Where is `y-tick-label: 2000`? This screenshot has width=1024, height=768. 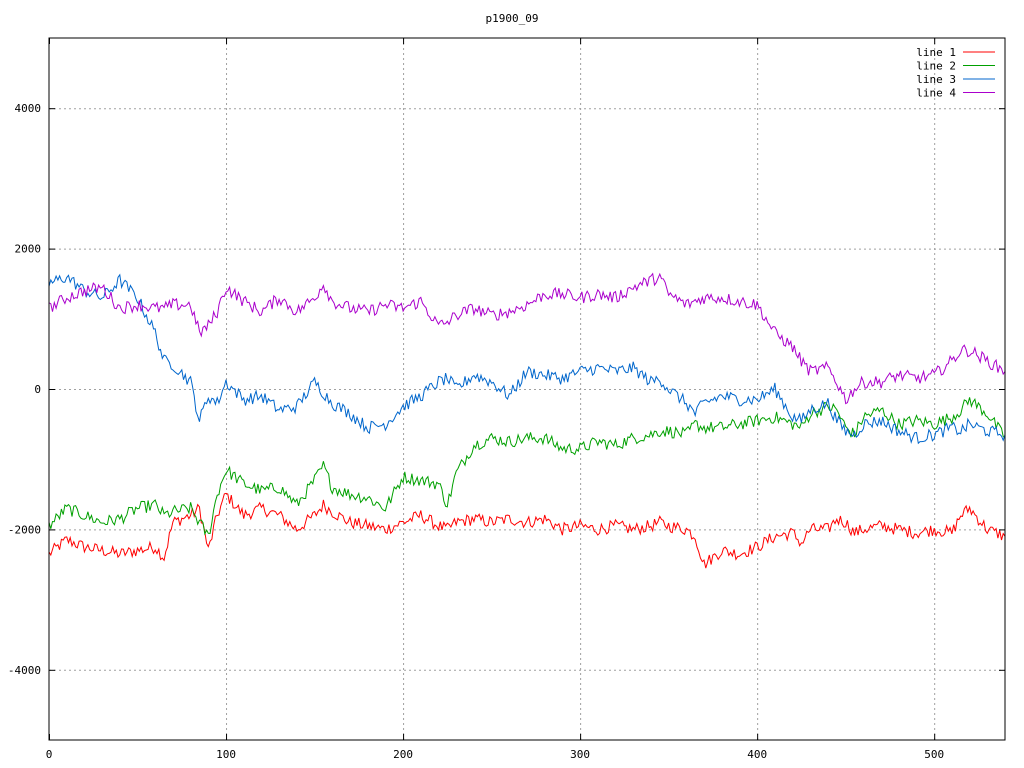 y-tick-label: 2000 is located at coordinates (28, 249).